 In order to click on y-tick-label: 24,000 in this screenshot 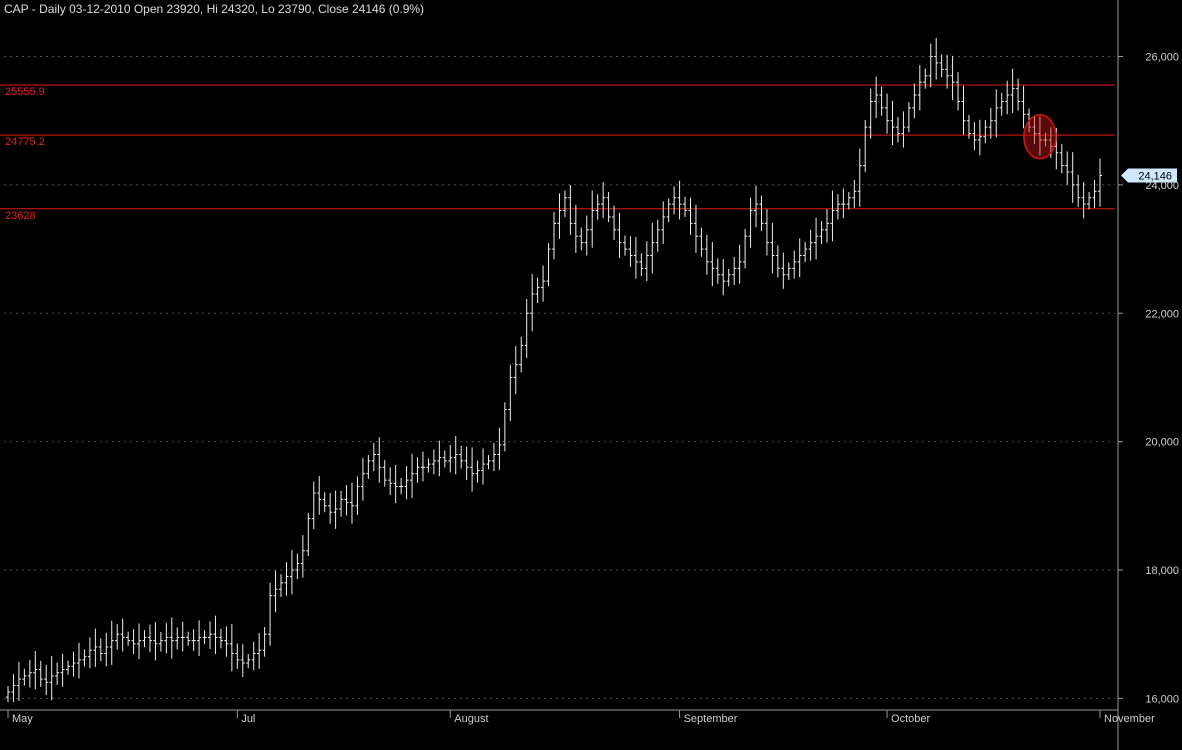, I will do `click(1162, 186)`.